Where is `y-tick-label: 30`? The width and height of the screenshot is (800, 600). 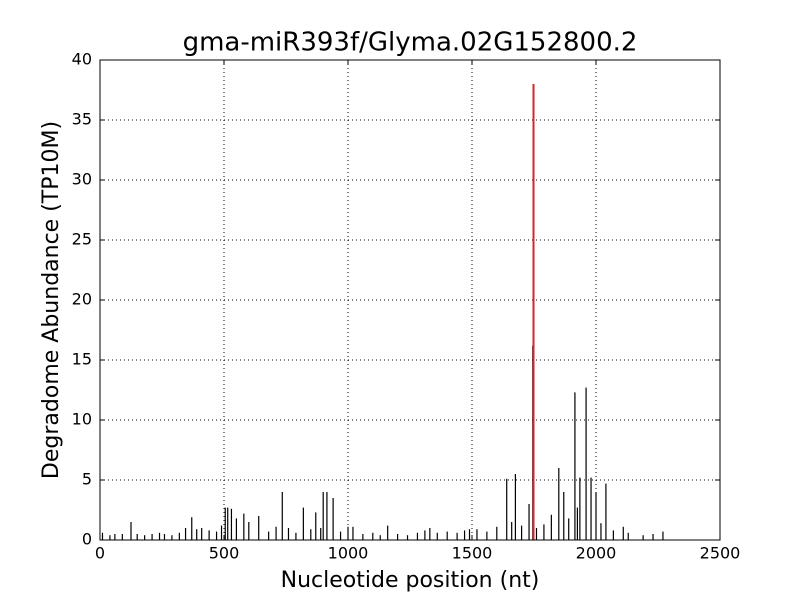
y-tick-label: 30 is located at coordinates (82, 179).